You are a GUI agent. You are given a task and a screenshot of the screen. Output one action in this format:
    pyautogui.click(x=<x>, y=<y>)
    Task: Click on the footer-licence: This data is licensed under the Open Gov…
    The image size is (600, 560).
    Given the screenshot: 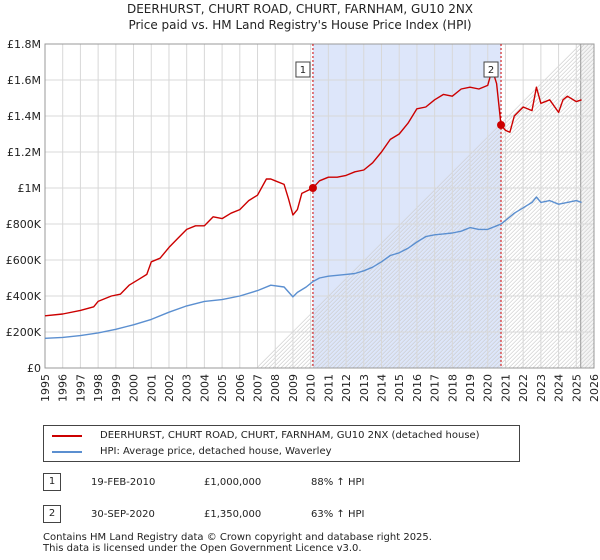 What is the action you would take?
    pyautogui.click(x=202, y=548)
    